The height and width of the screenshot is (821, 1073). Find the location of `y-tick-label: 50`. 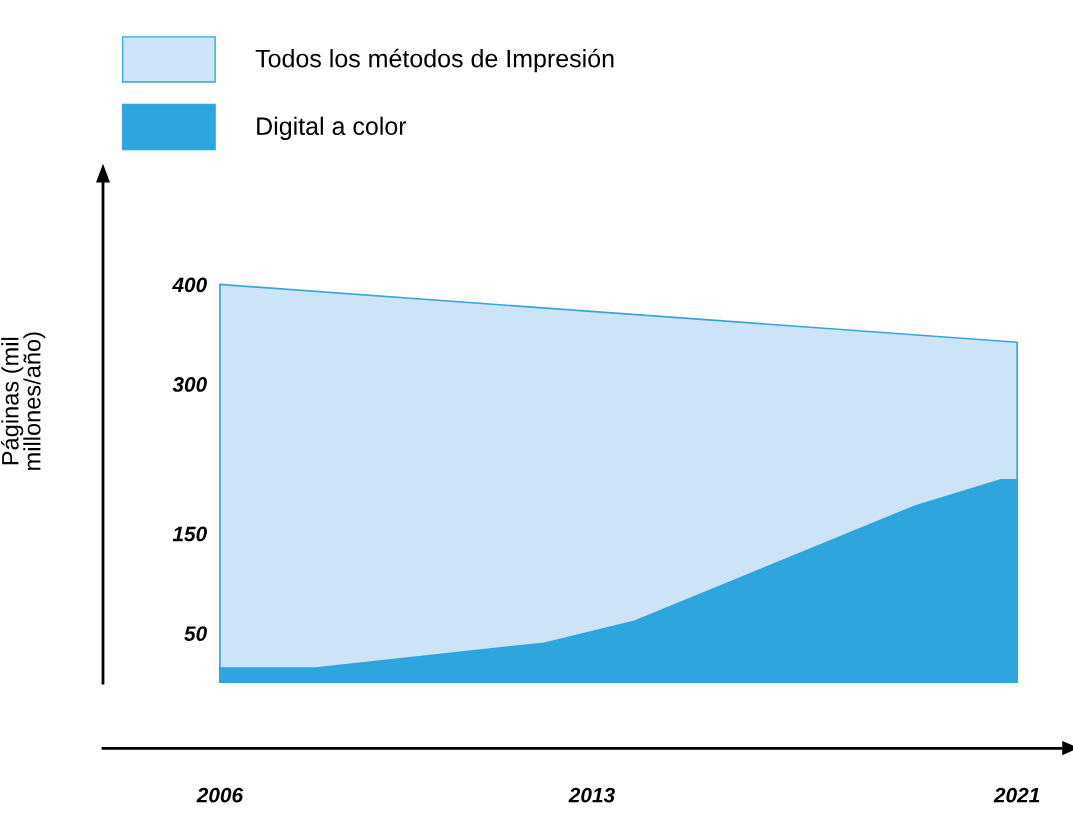

y-tick-label: 50 is located at coordinates (195, 633).